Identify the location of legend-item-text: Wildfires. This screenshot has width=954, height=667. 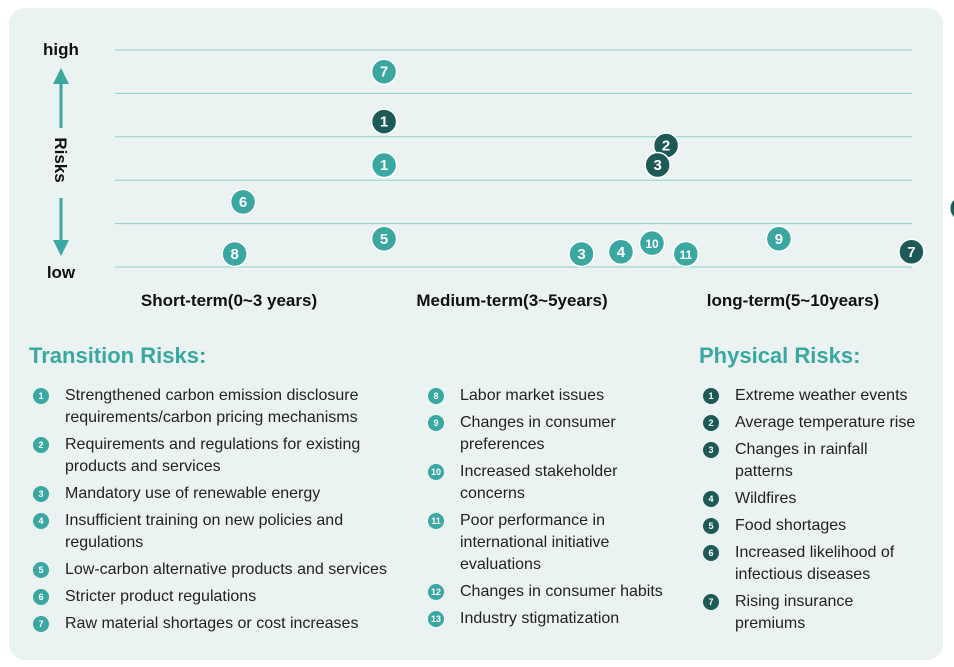
(766, 498).